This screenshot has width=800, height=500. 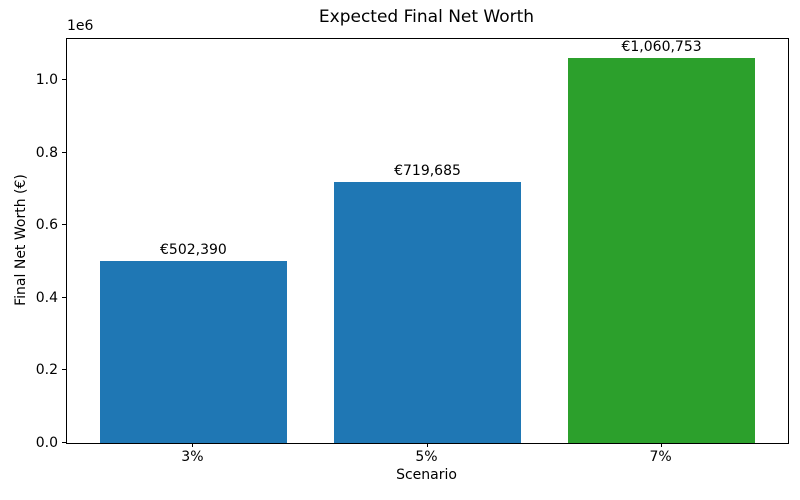 What do you see at coordinates (21, 240) in the screenshot?
I see `y-axis-label: Final Net Worth (€)` at bounding box center [21, 240].